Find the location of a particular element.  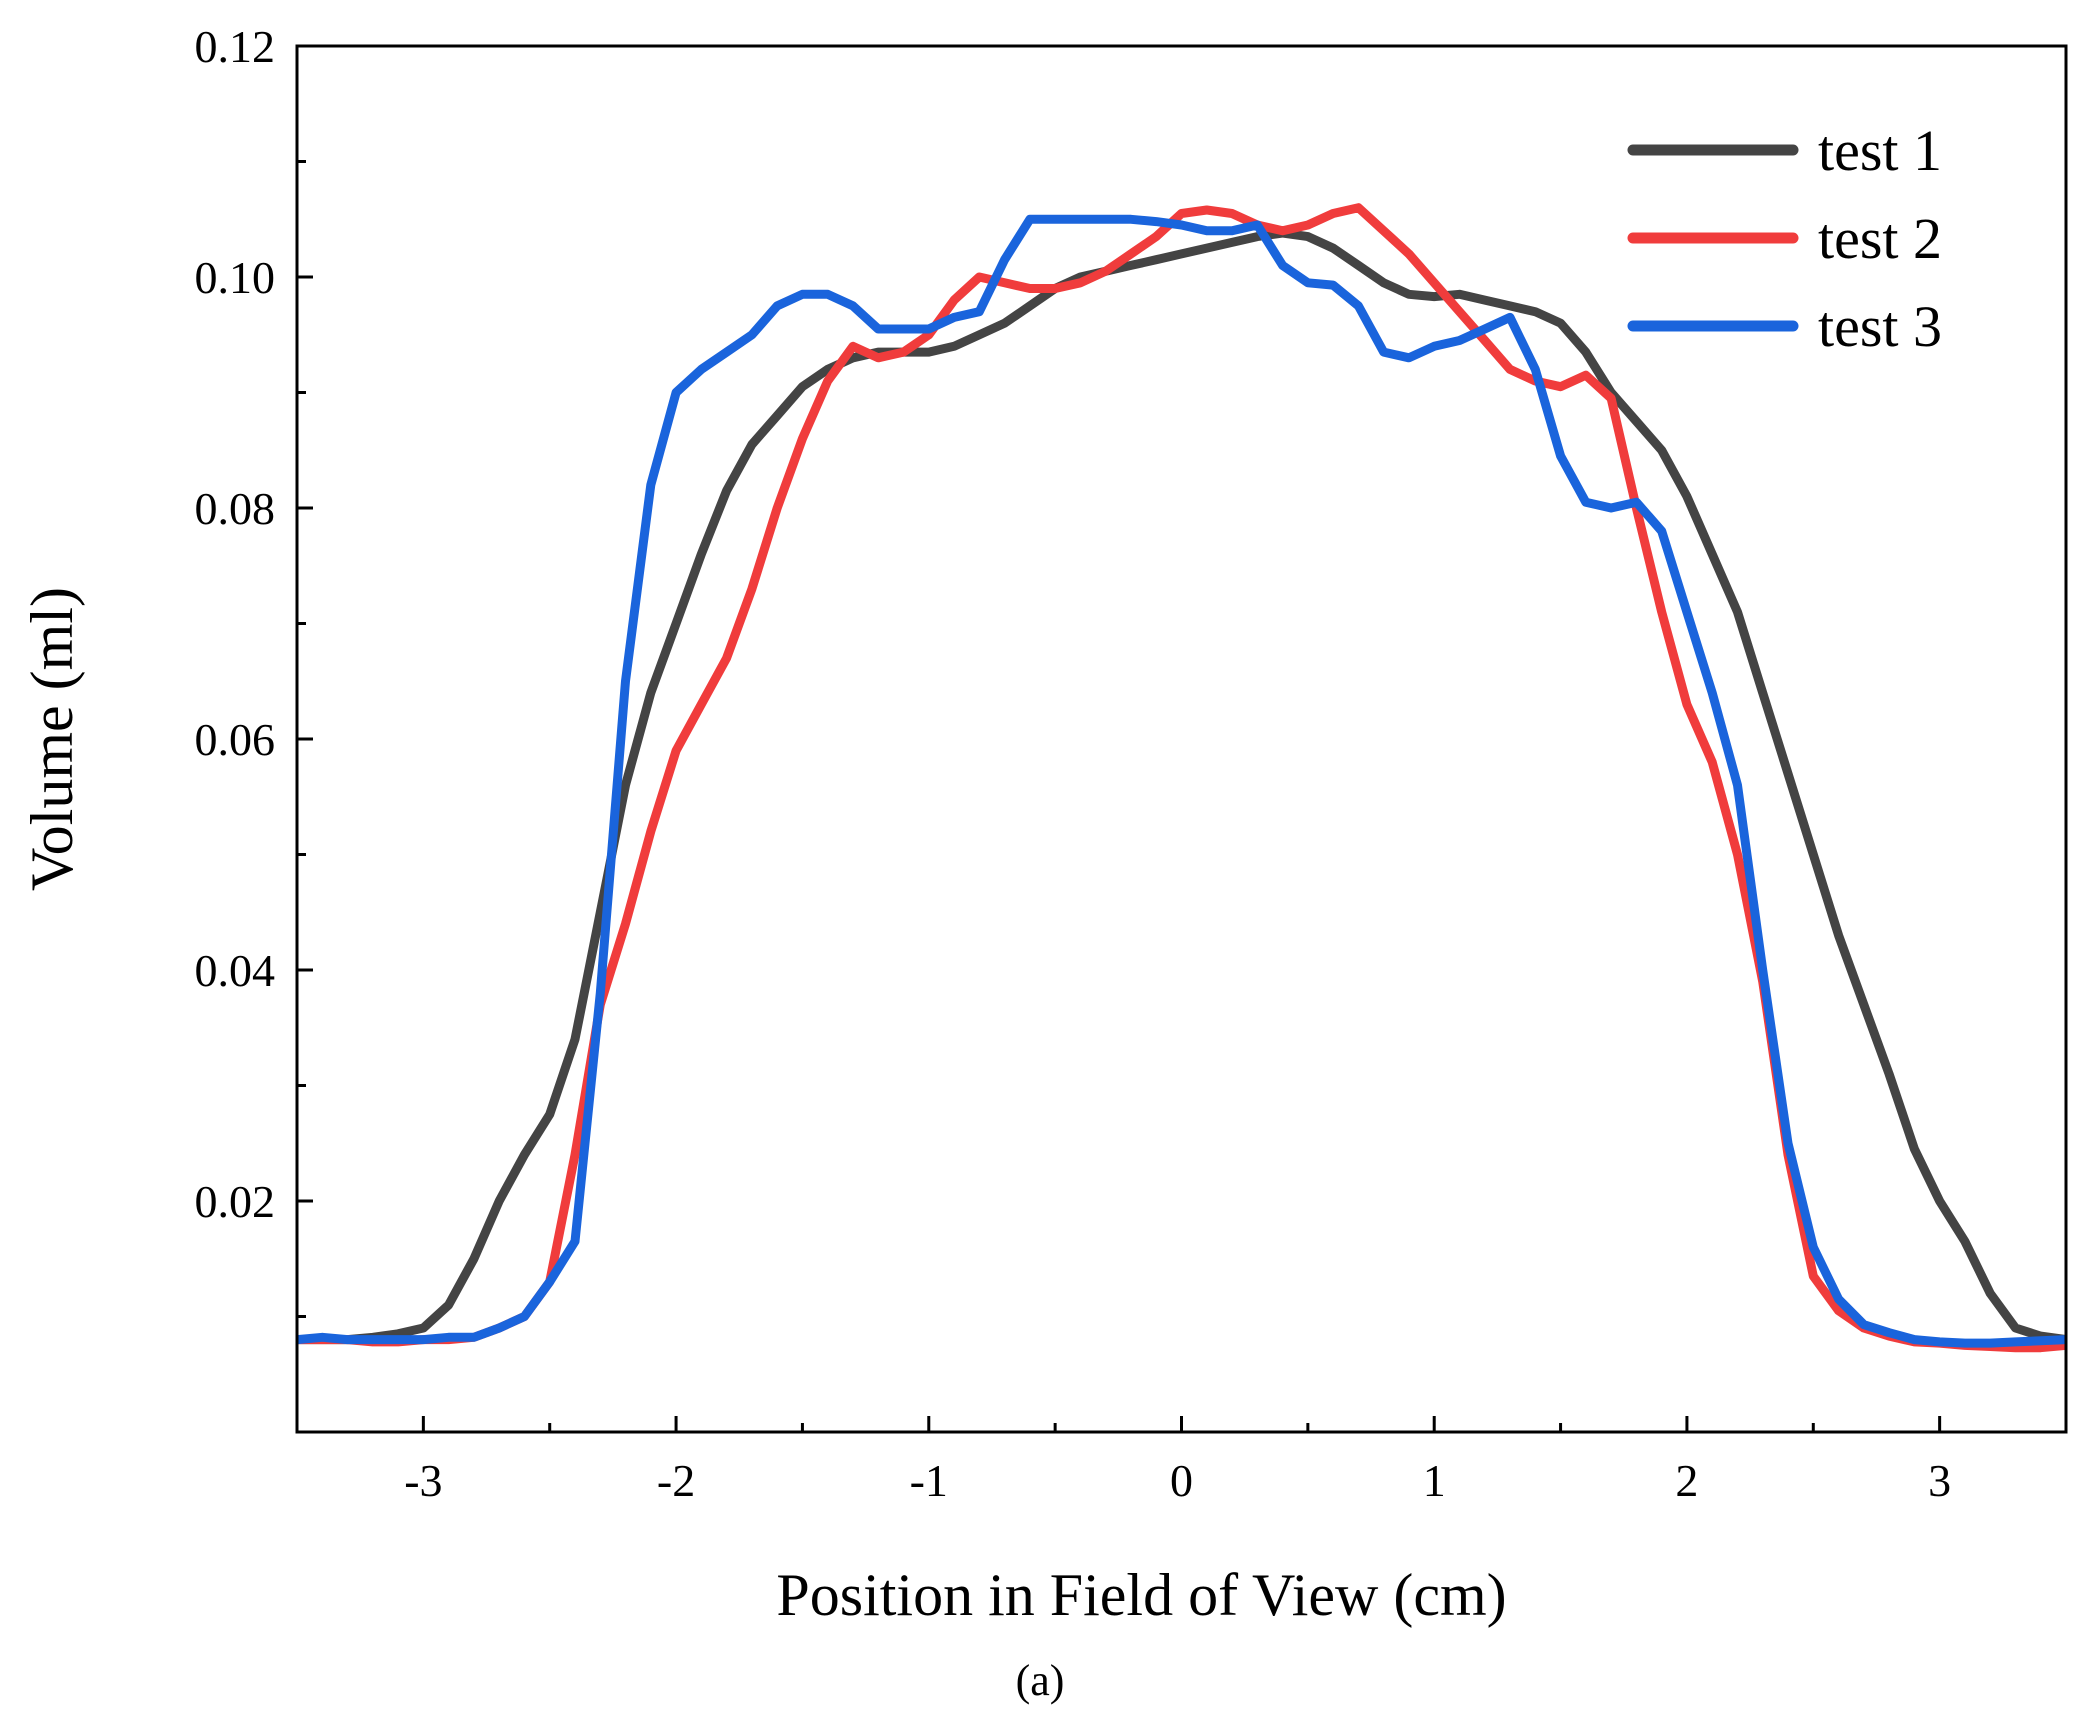

x-tick-label: -1 is located at coordinates (929, 1480).